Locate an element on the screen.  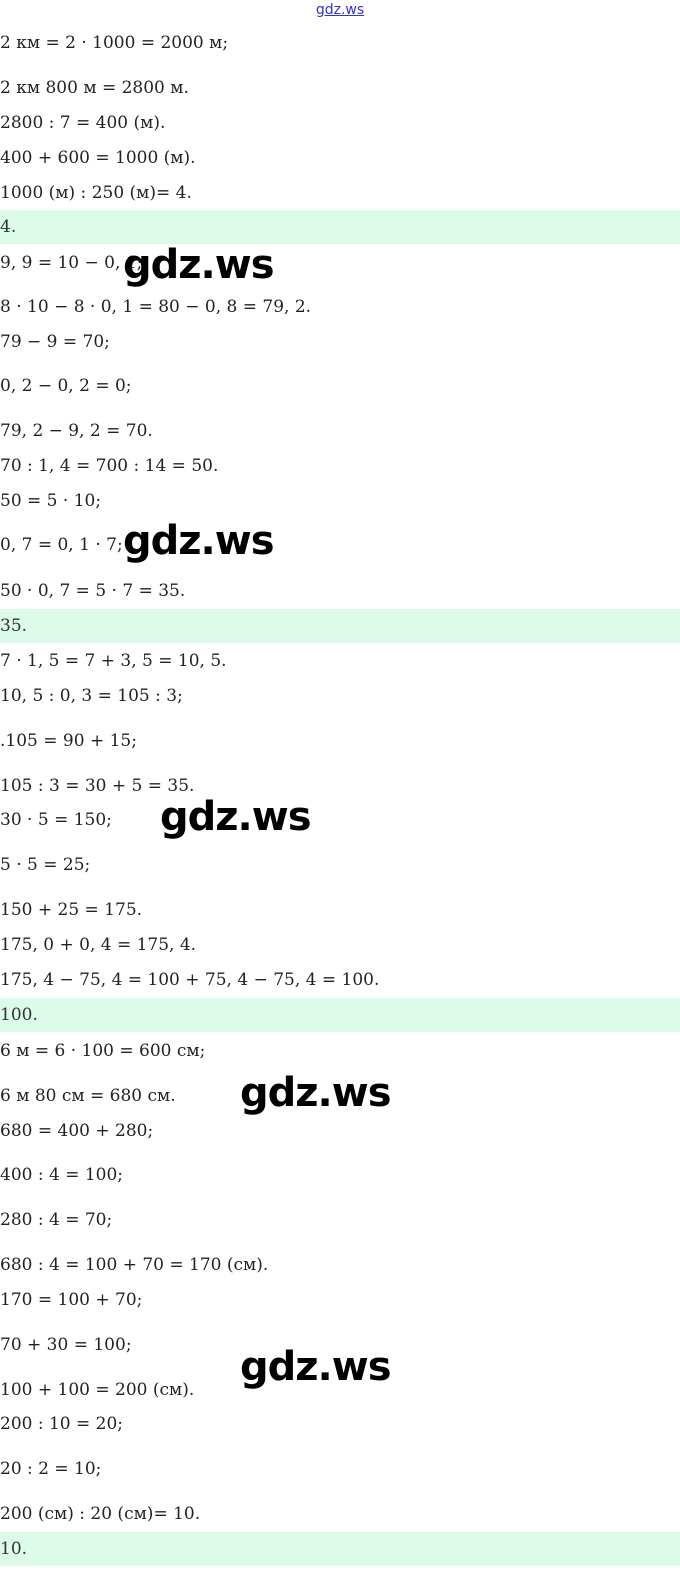
math-line: 6 м 80 см = 680 см. is located at coordinates (88, 1096).